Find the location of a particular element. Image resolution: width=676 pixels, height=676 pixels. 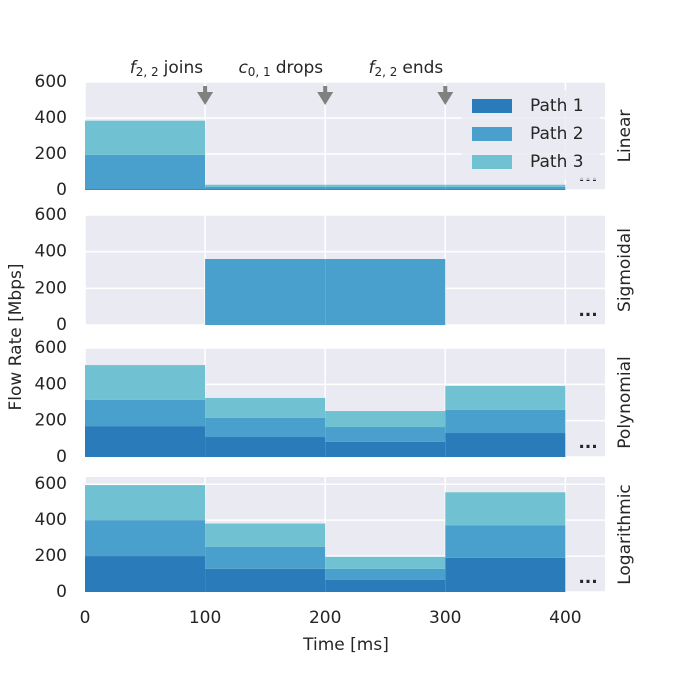

annotation-label: c0, 1 drops is located at coordinates (280, 68).